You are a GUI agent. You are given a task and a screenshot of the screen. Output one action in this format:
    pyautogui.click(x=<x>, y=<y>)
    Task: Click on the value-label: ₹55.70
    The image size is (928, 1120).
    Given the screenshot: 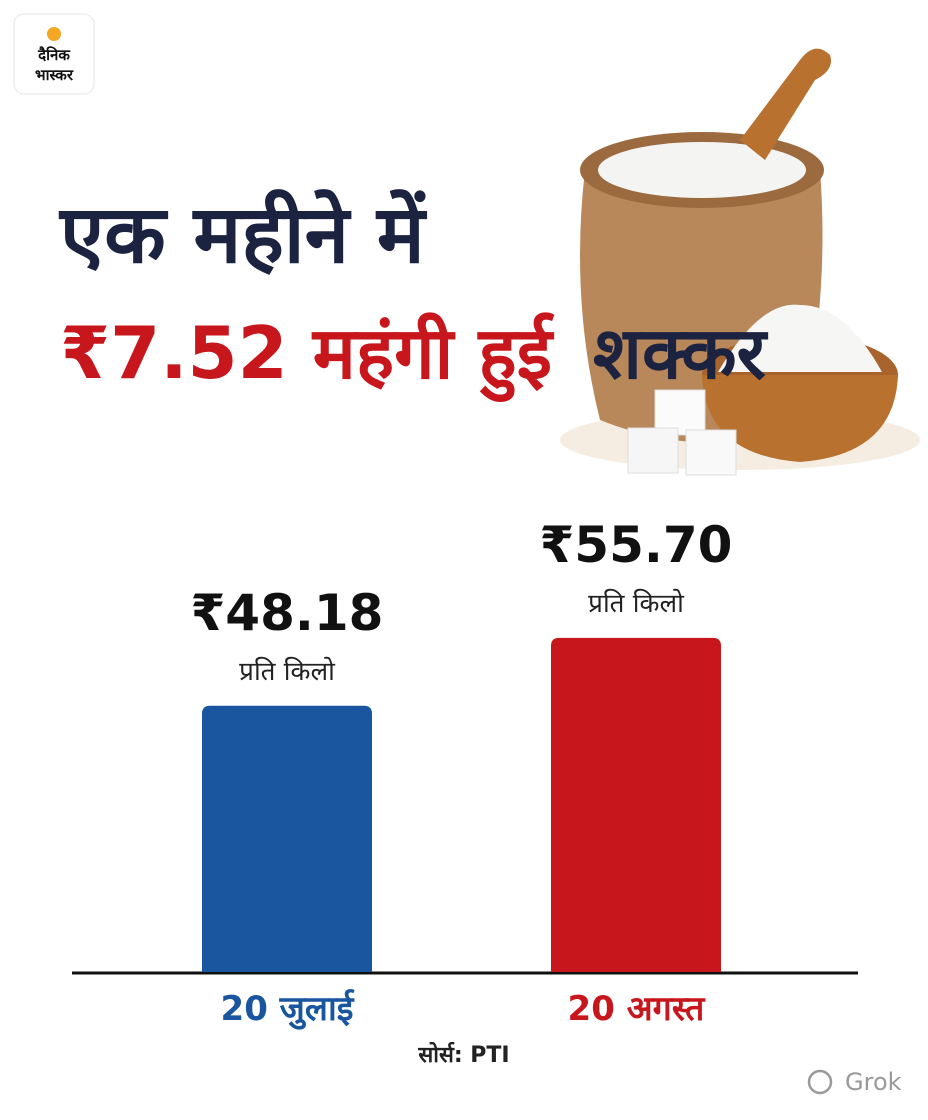 What is the action you would take?
    pyautogui.click(x=636, y=545)
    